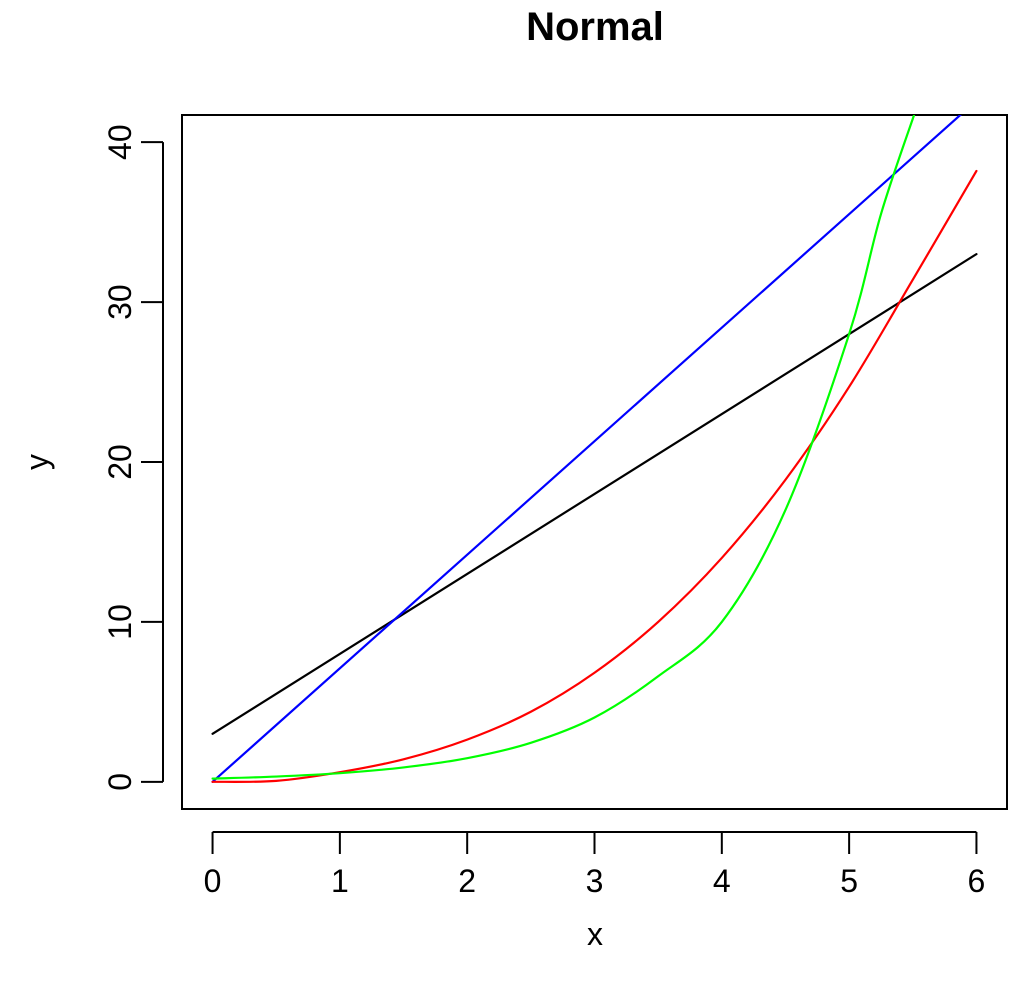 The height and width of the screenshot is (981, 1015). I want to click on y-tick-label: 20, so click(120, 462).